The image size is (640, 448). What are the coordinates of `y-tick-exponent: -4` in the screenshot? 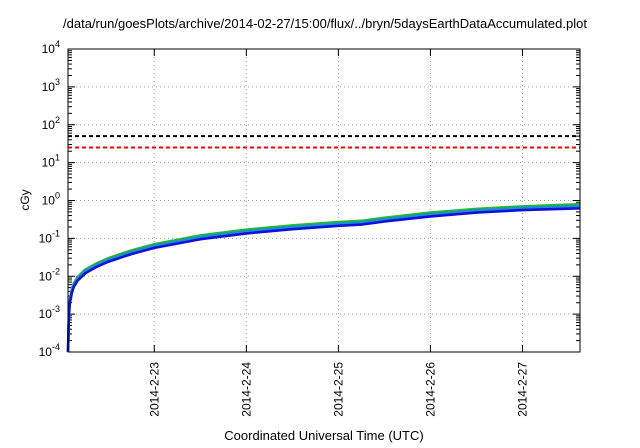 It's located at (56, 347).